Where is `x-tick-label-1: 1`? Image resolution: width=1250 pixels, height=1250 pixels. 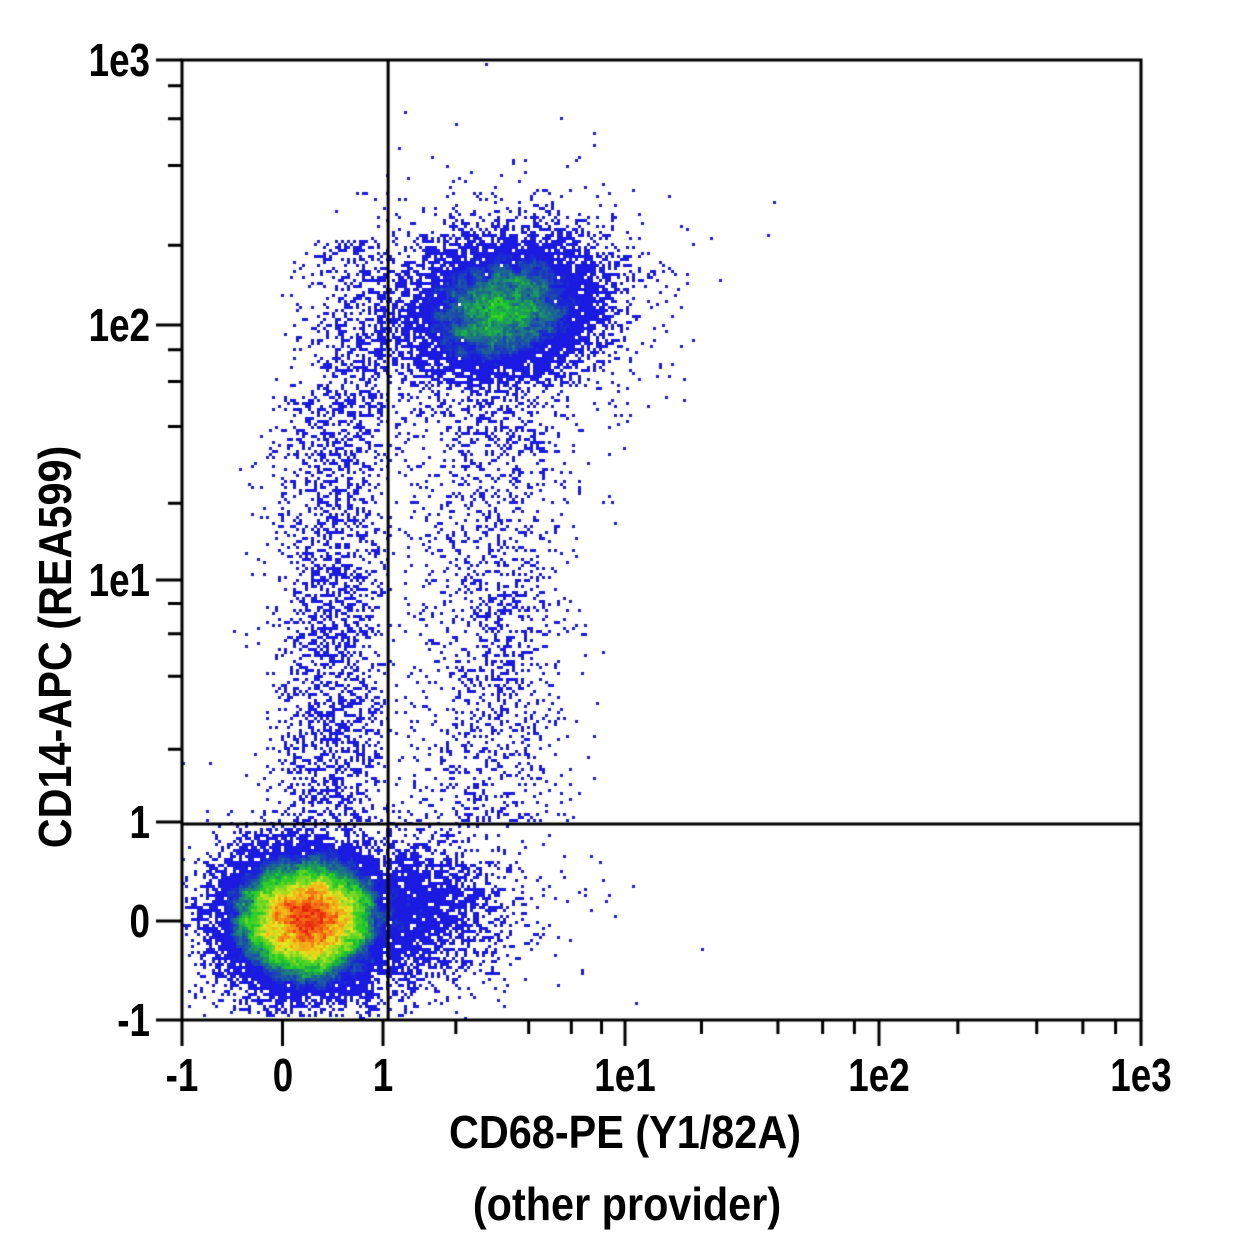 x-tick-label-1: 1 is located at coordinates (383, 1075).